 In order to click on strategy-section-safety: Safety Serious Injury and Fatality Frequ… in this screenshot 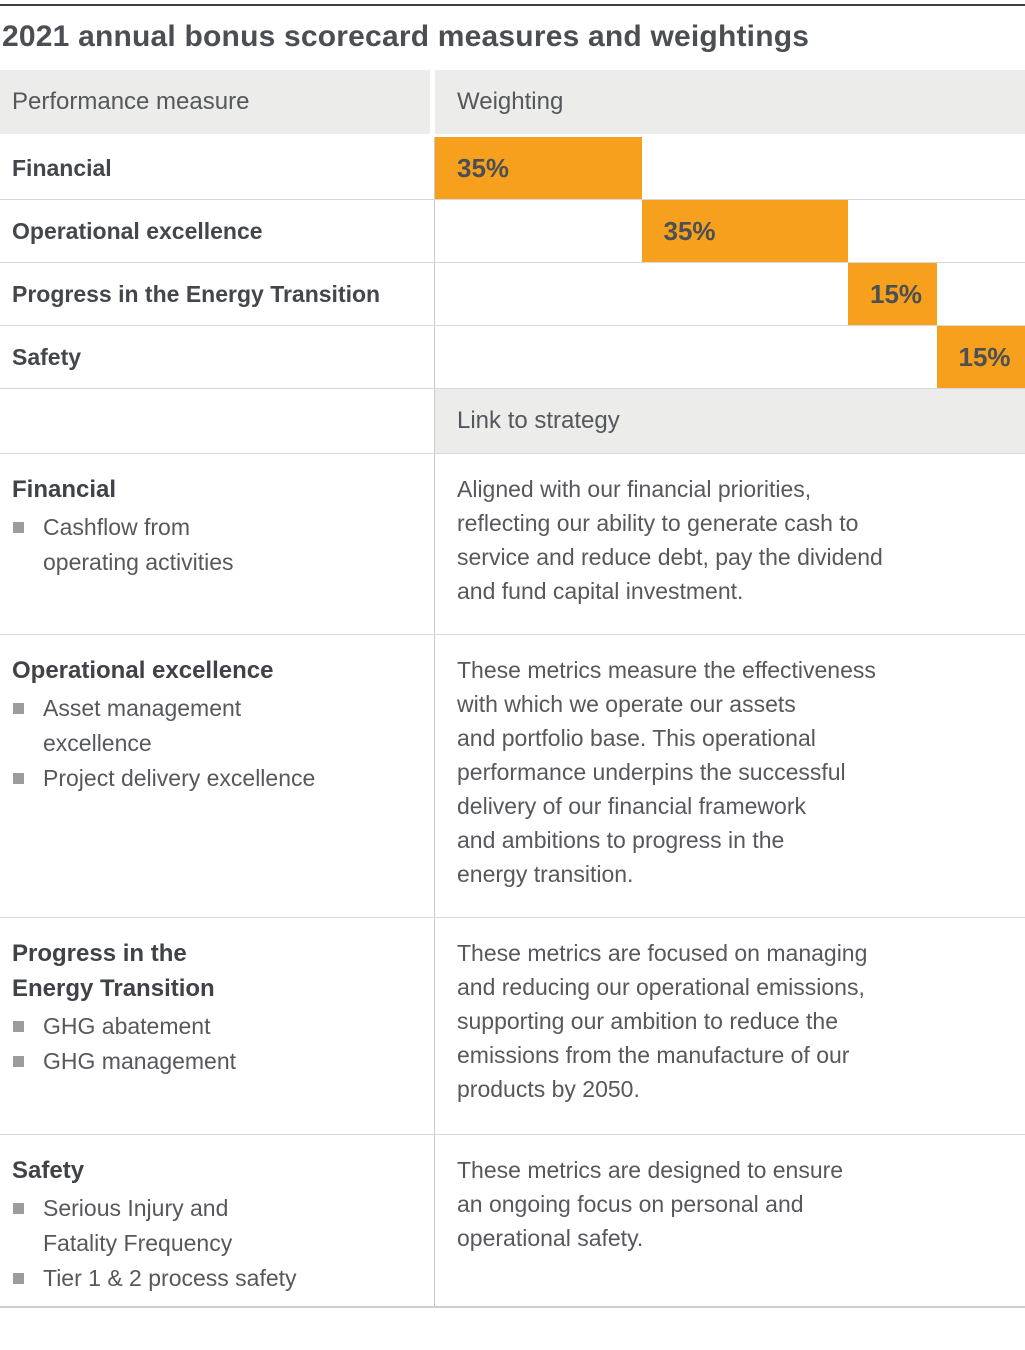, I will do `click(512, 1221)`.